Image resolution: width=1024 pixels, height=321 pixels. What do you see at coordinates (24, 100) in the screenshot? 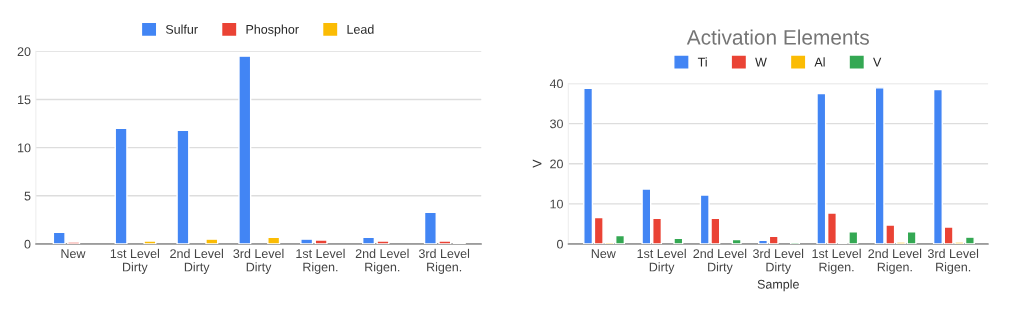
I see `y-tick-label: 15` at bounding box center [24, 100].